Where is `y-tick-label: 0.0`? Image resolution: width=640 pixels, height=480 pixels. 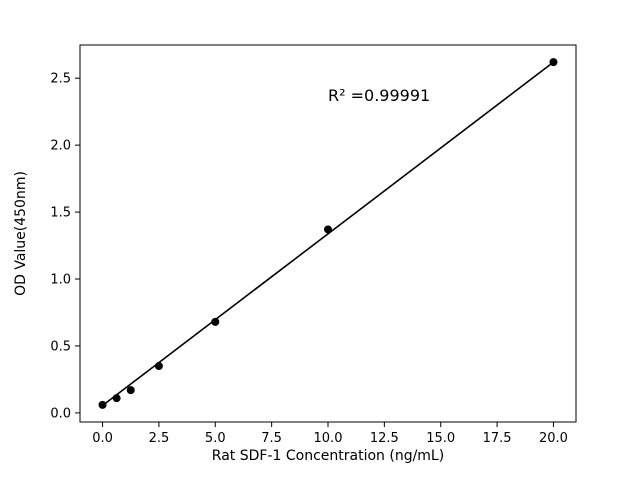
y-tick-label: 0.0 is located at coordinates (60, 413).